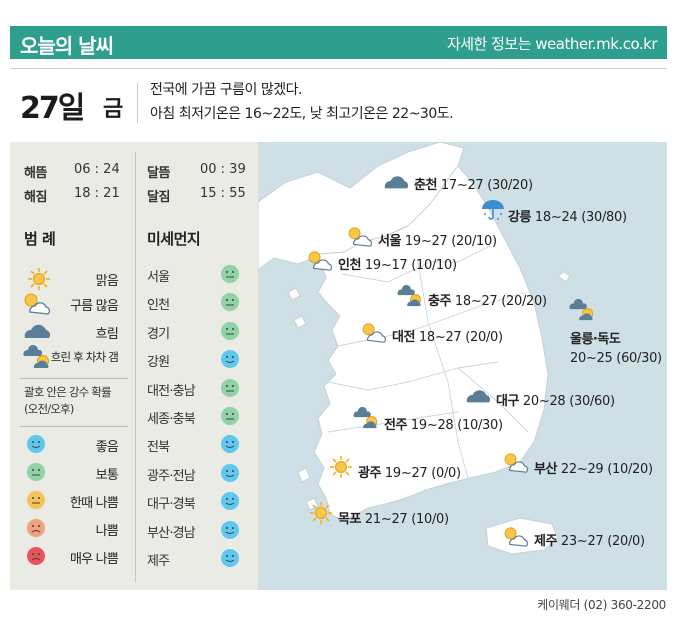 Image resolution: width=676 pixels, height=623 pixels. I want to click on dust-region-name: 서울, so click(158, 277).